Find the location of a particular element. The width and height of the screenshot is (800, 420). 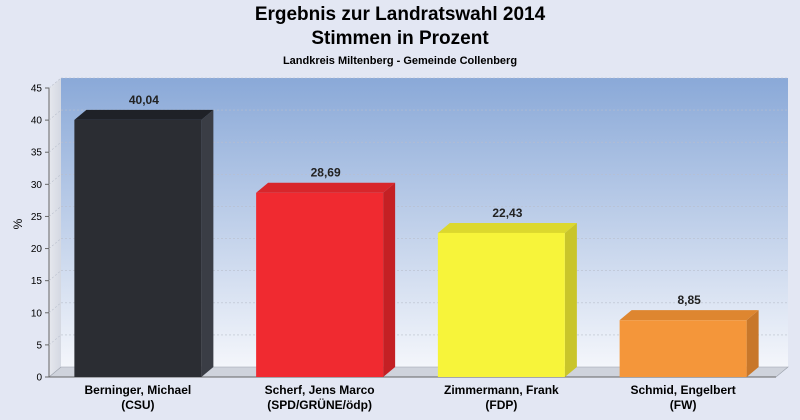

y-tick-label: 0 is located at coordinates (39, 378).